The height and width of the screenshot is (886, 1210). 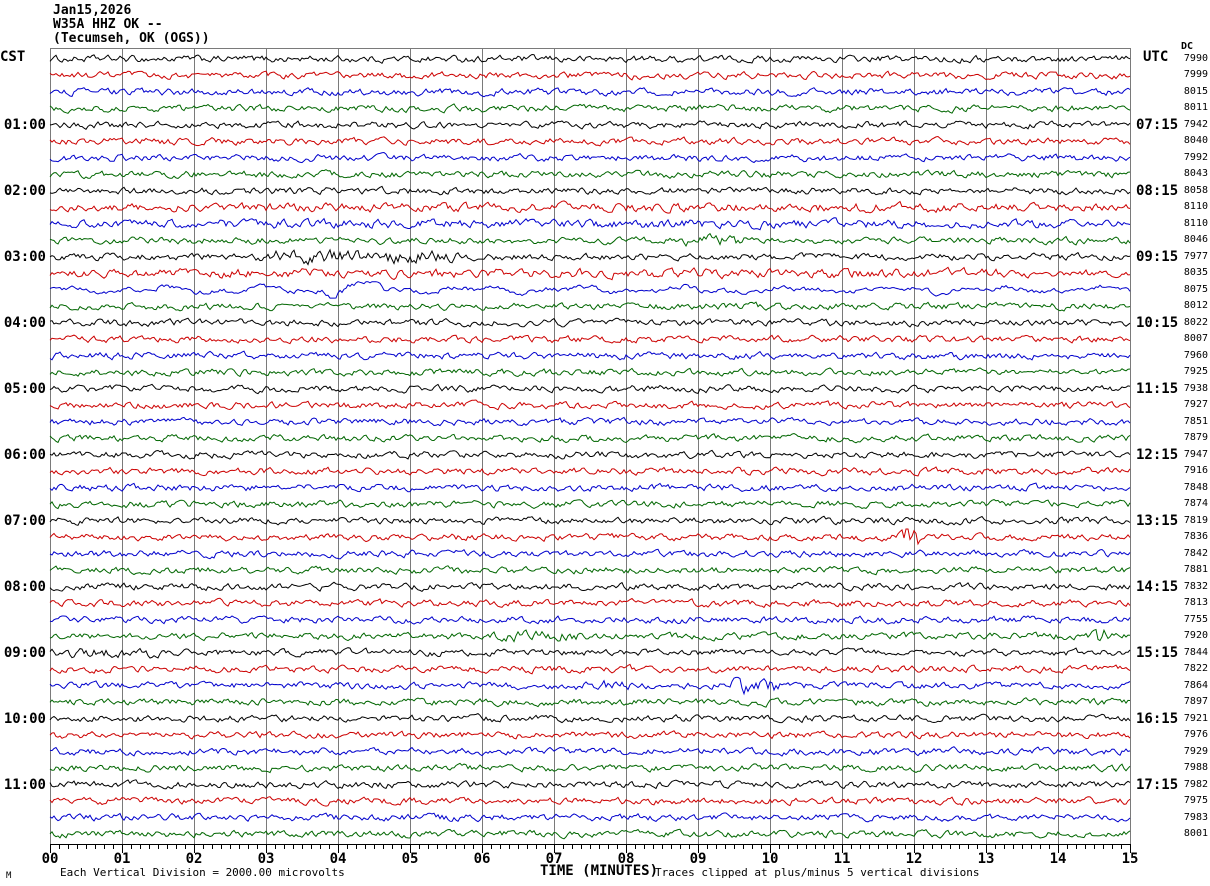 What do you see at coordinates (24, 190) in the screenshot?
I see `cst-hour-label: 02:00` at bounding box center [24, 190].